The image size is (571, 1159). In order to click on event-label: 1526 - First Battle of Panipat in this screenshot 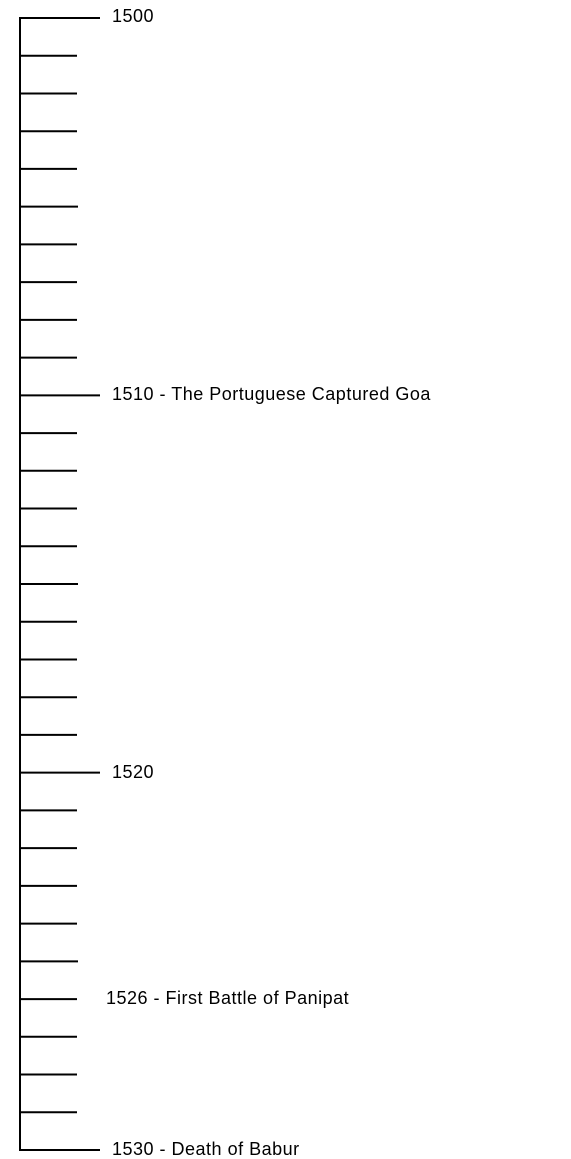, I will do `click(227, 998)`.